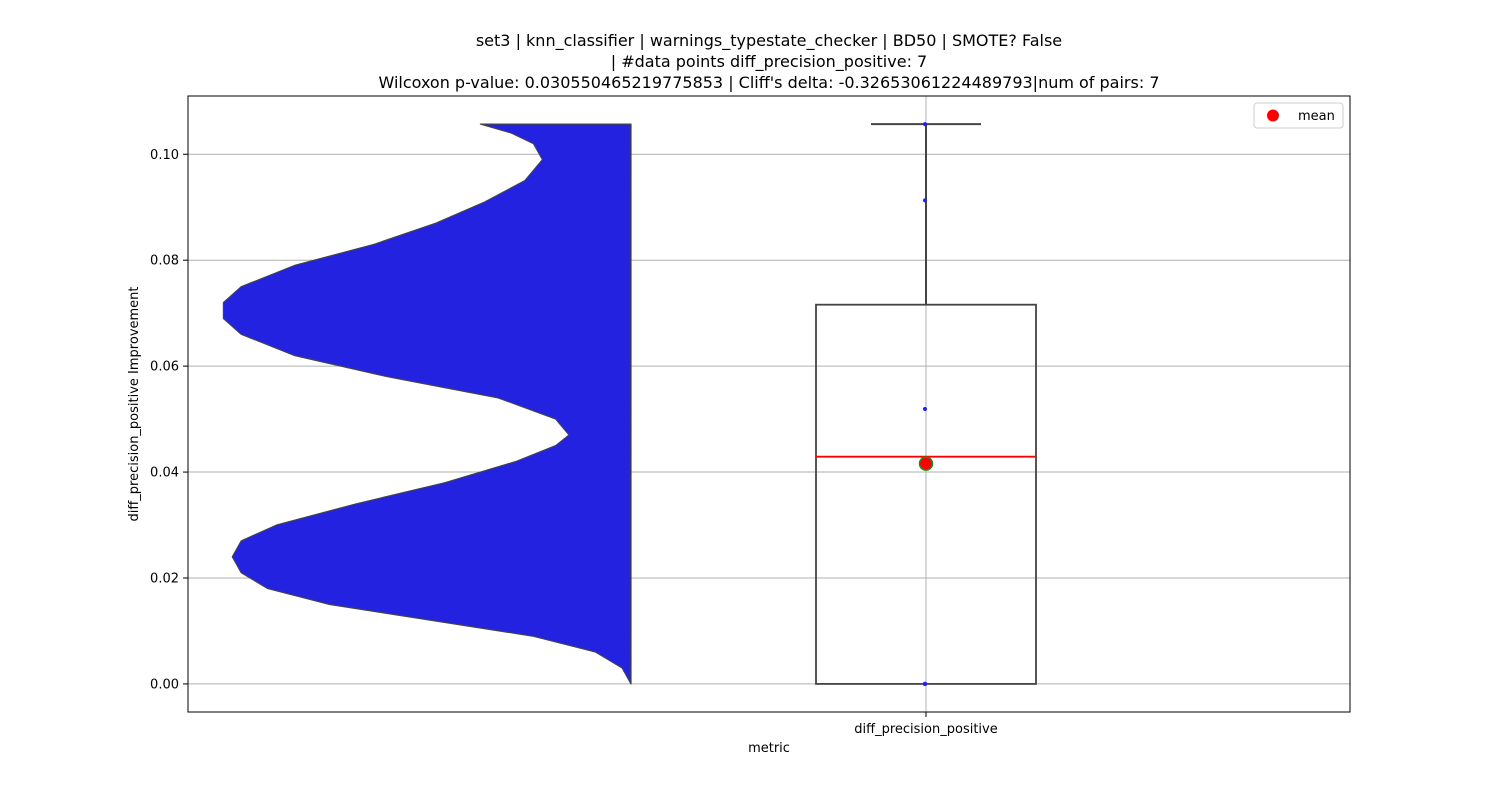 This screenshot has width=1500, height=800. Describe the element at coordinates (164, 367) in the screenshot. I see `y-tick-label: 0.06` at that location.